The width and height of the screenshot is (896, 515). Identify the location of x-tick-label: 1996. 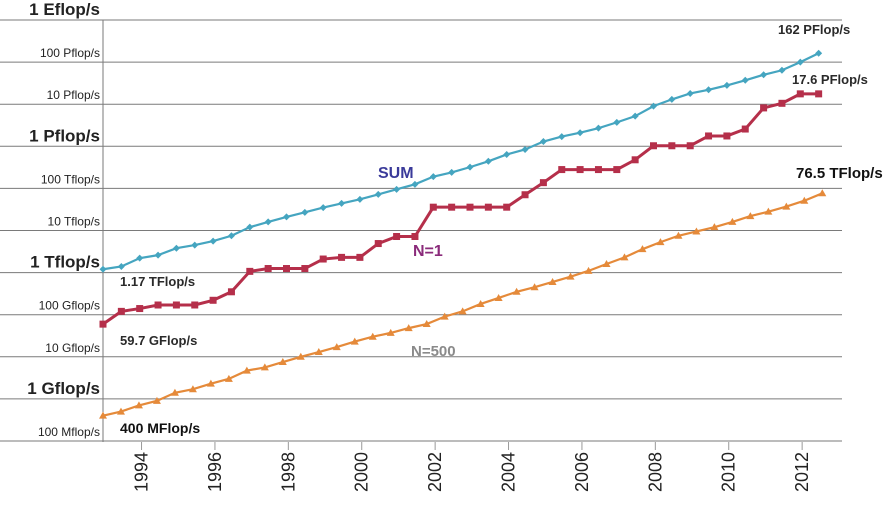
(215, 472).